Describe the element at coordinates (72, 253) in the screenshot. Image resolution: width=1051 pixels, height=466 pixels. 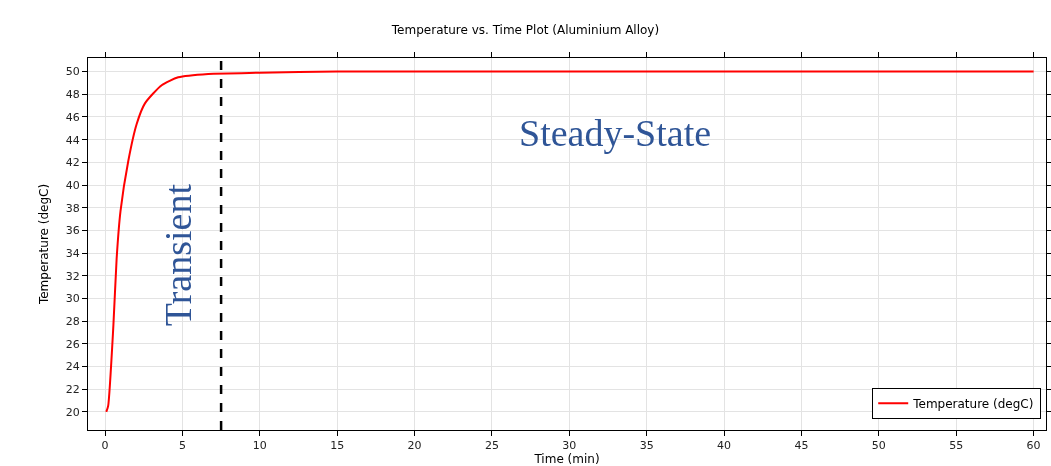
I see `y-tick-label: 34` at that location.